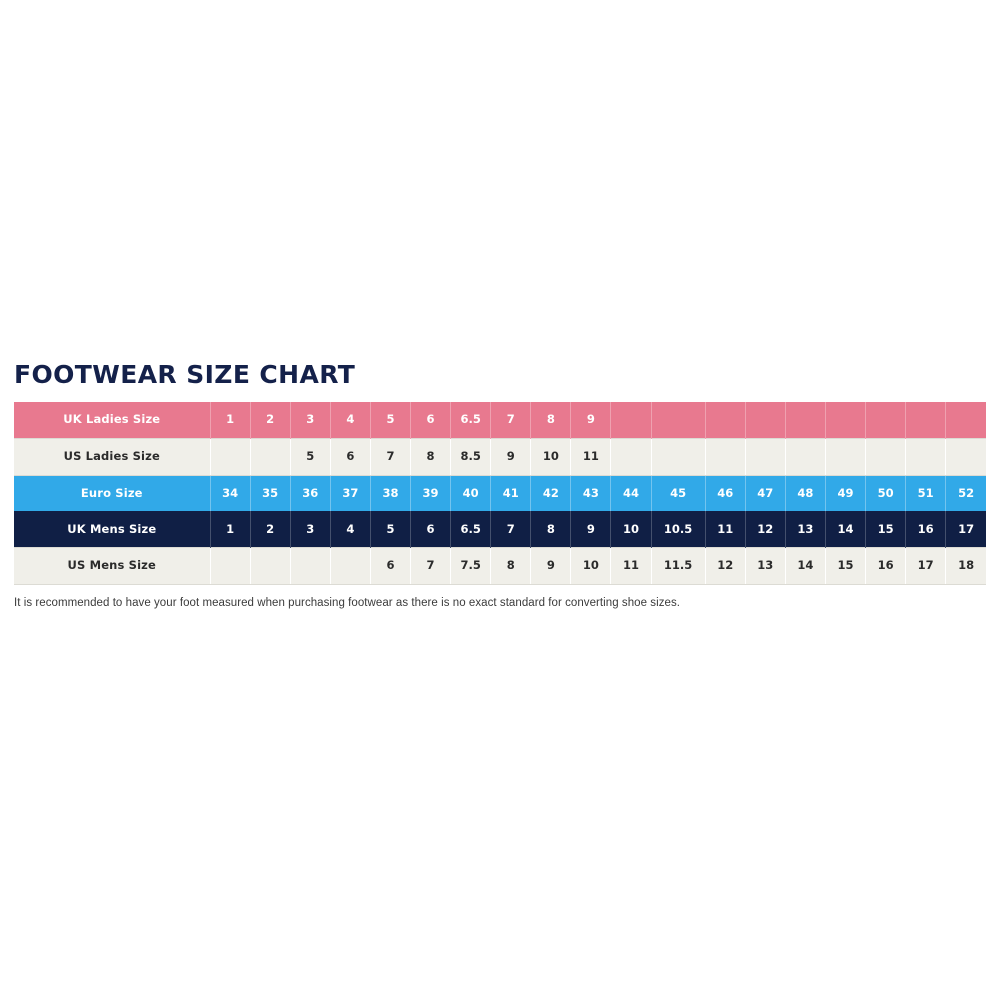 The height and width of the screenshot is (1000, 1000). I want to click on size-cell: 48, so click(805, 493).